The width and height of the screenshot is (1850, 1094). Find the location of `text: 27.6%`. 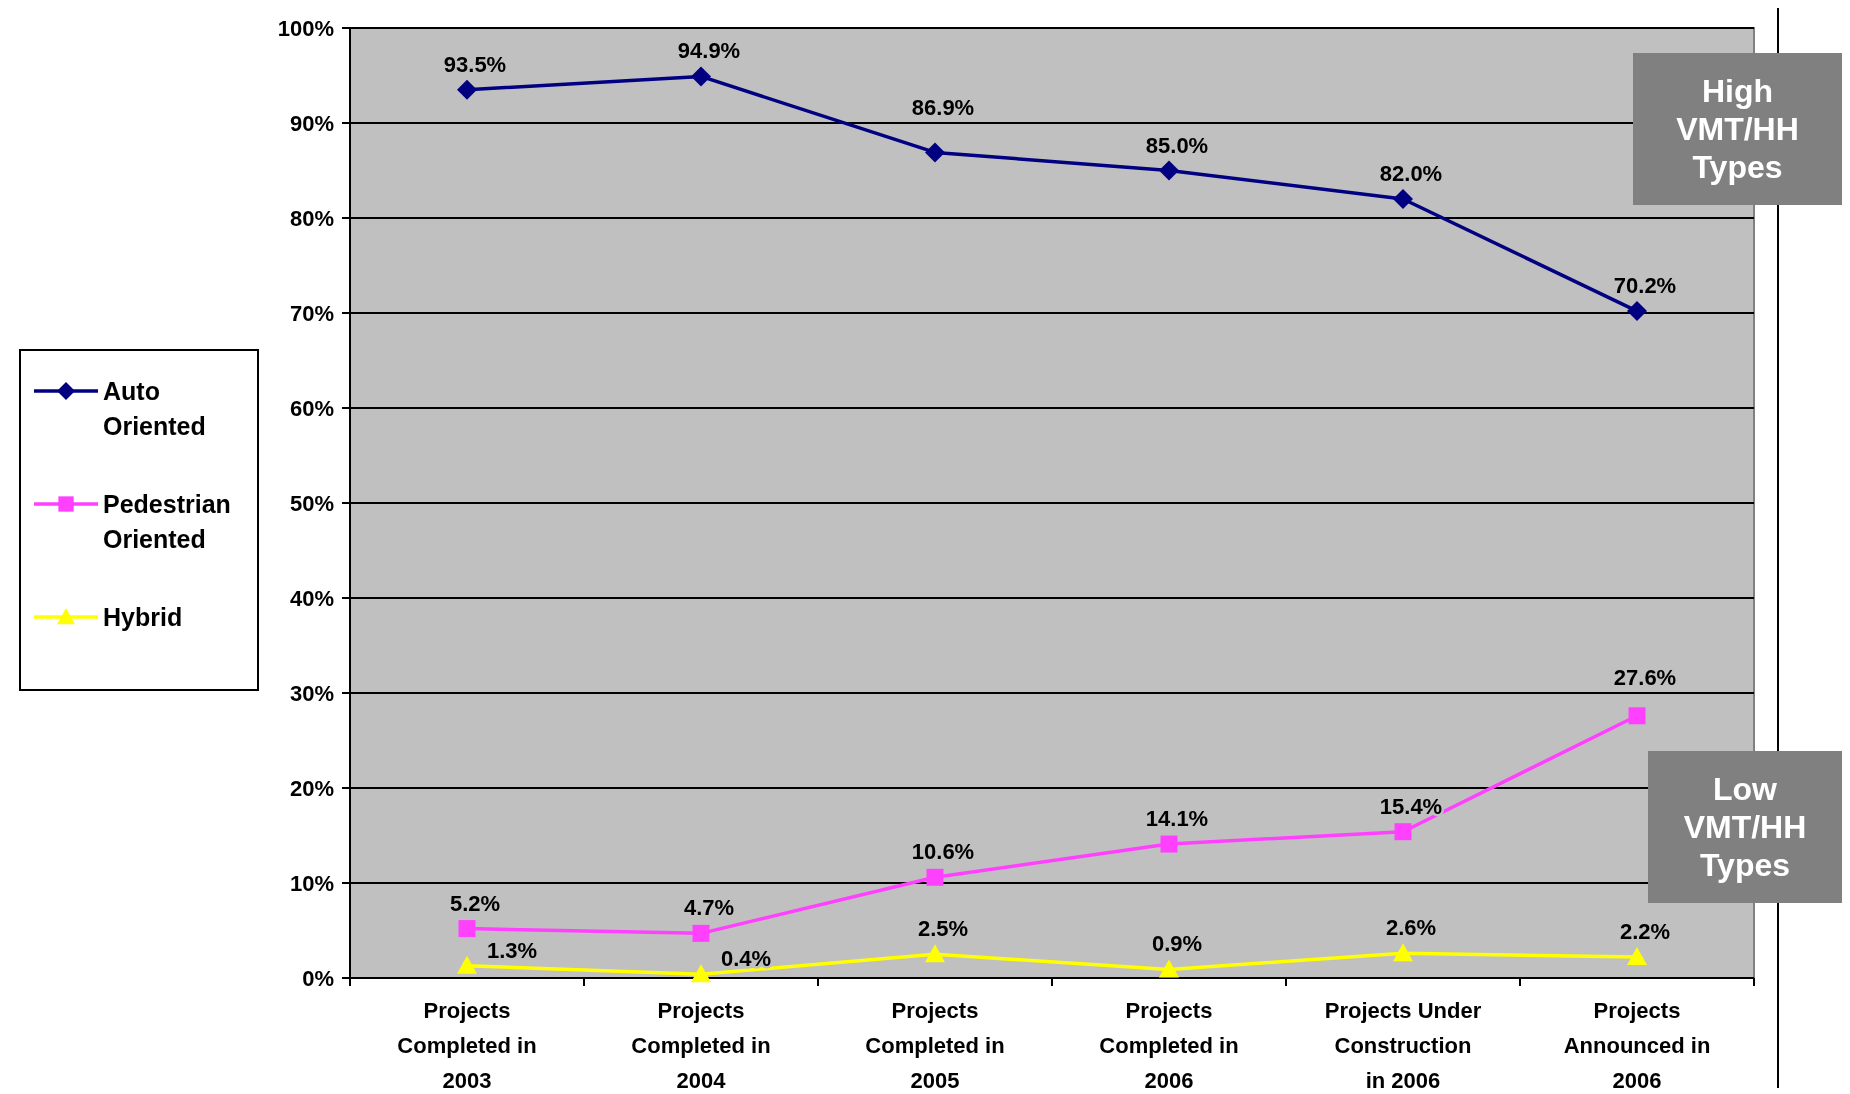

text: 27.6% is located at coordinates (1645, 677).